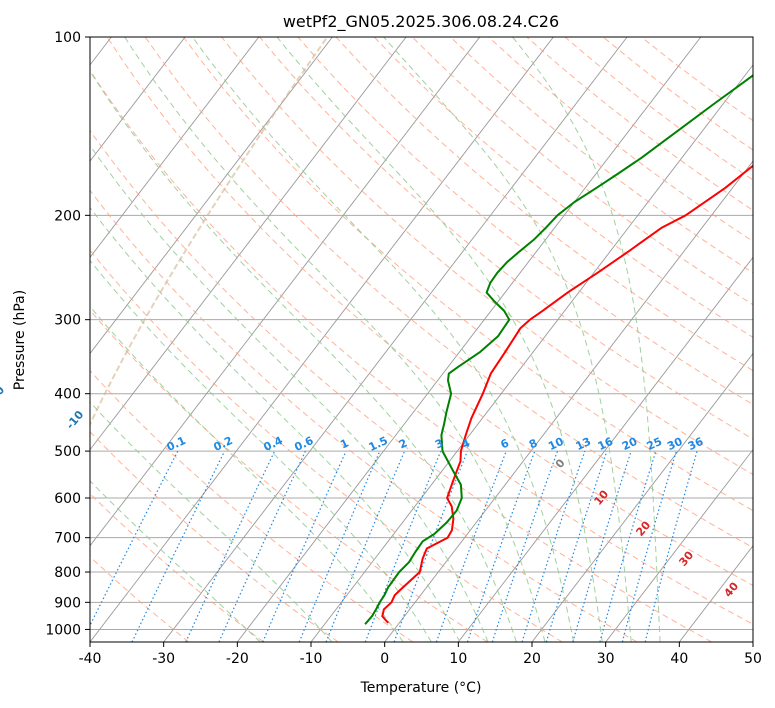  Describe the element at coordinates (163, 659) in the screenshot. I see `x-tick-label: -30` at that location.